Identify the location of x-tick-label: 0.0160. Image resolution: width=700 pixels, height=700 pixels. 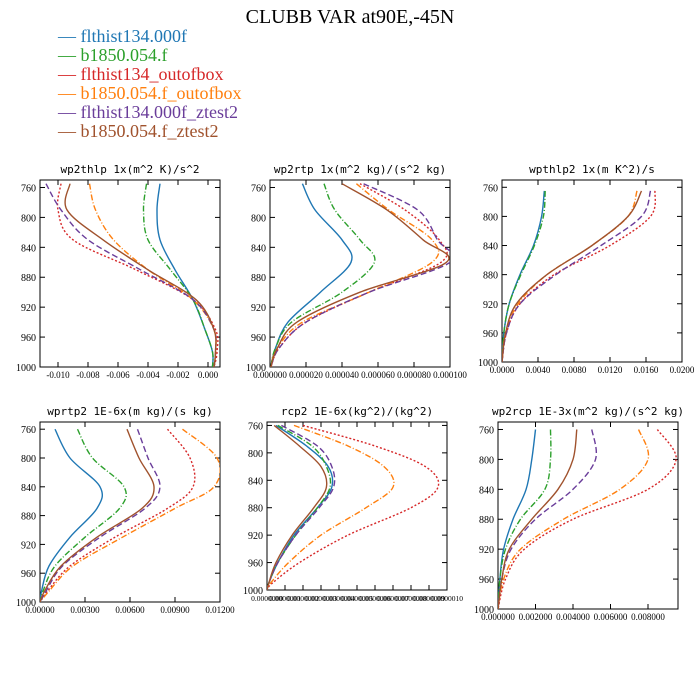
(646, 370).